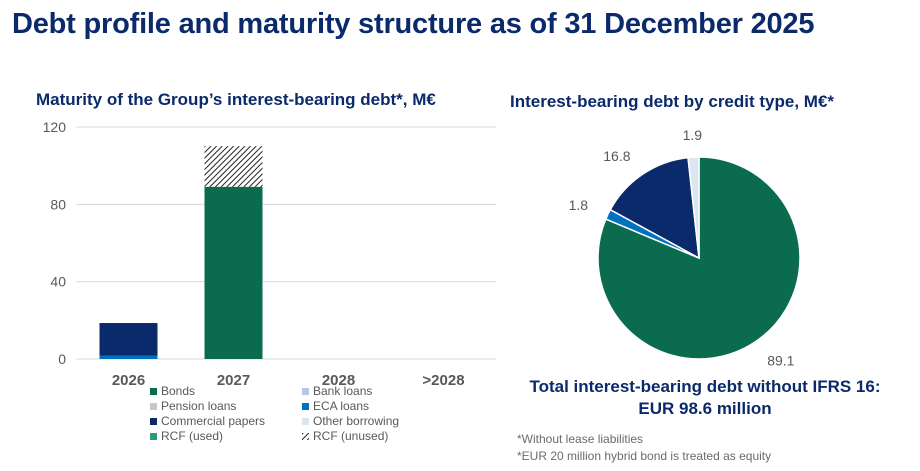 The image size is (920, 471). Describe the element at coordinates (233, 380) in the screenshot. I see `x-tick-label: 2027` at that location.